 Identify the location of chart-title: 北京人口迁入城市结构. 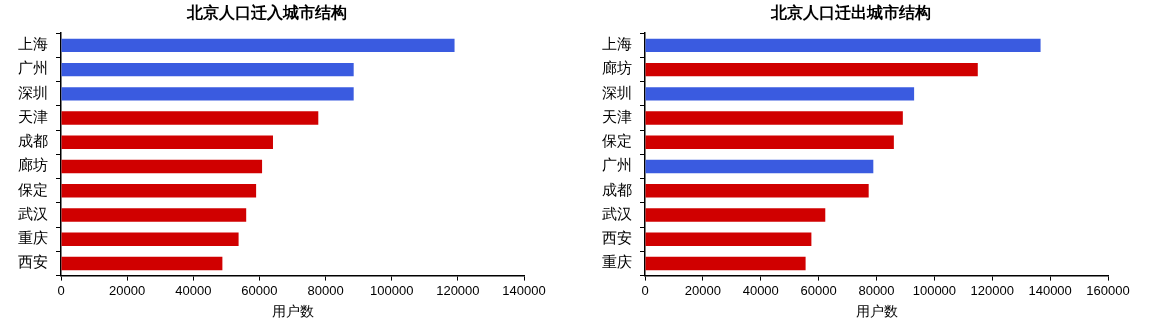
(266, 12).